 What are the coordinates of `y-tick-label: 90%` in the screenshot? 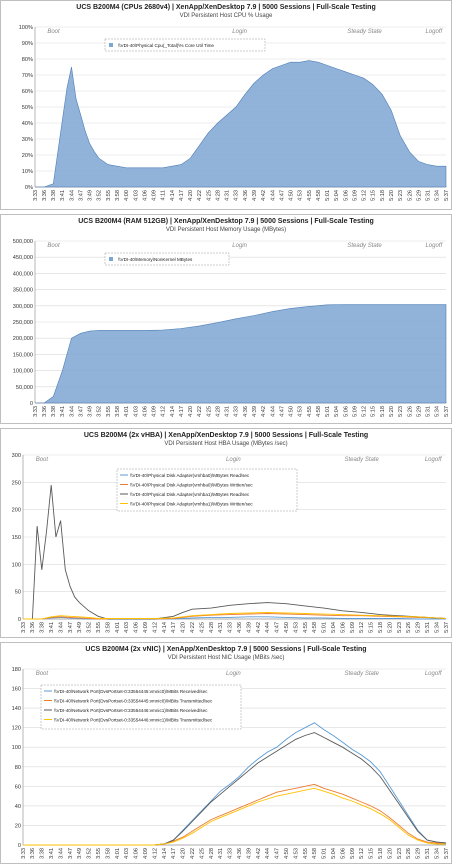 It's located at (27, 44).